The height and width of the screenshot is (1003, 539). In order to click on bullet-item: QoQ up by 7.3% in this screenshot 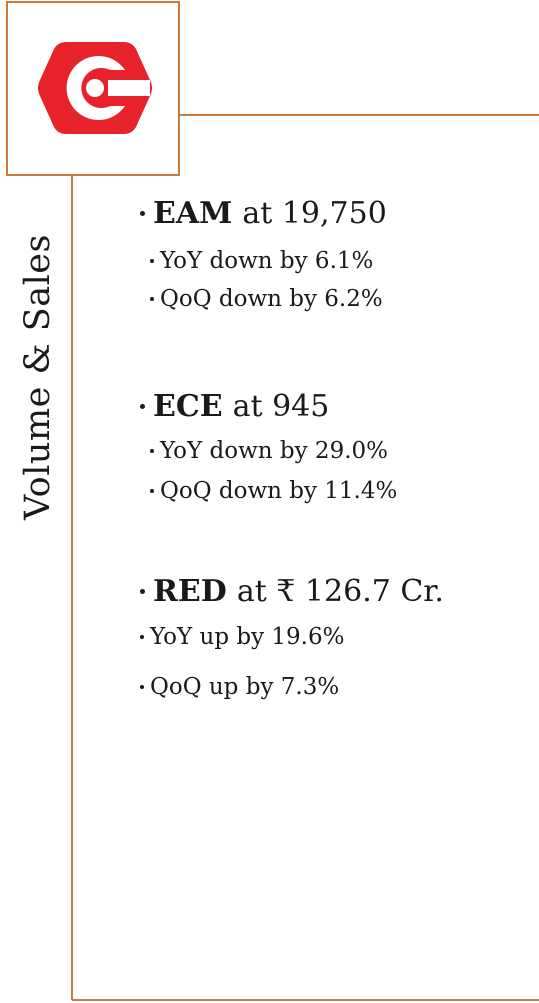, I will do `click(239, 687)`.